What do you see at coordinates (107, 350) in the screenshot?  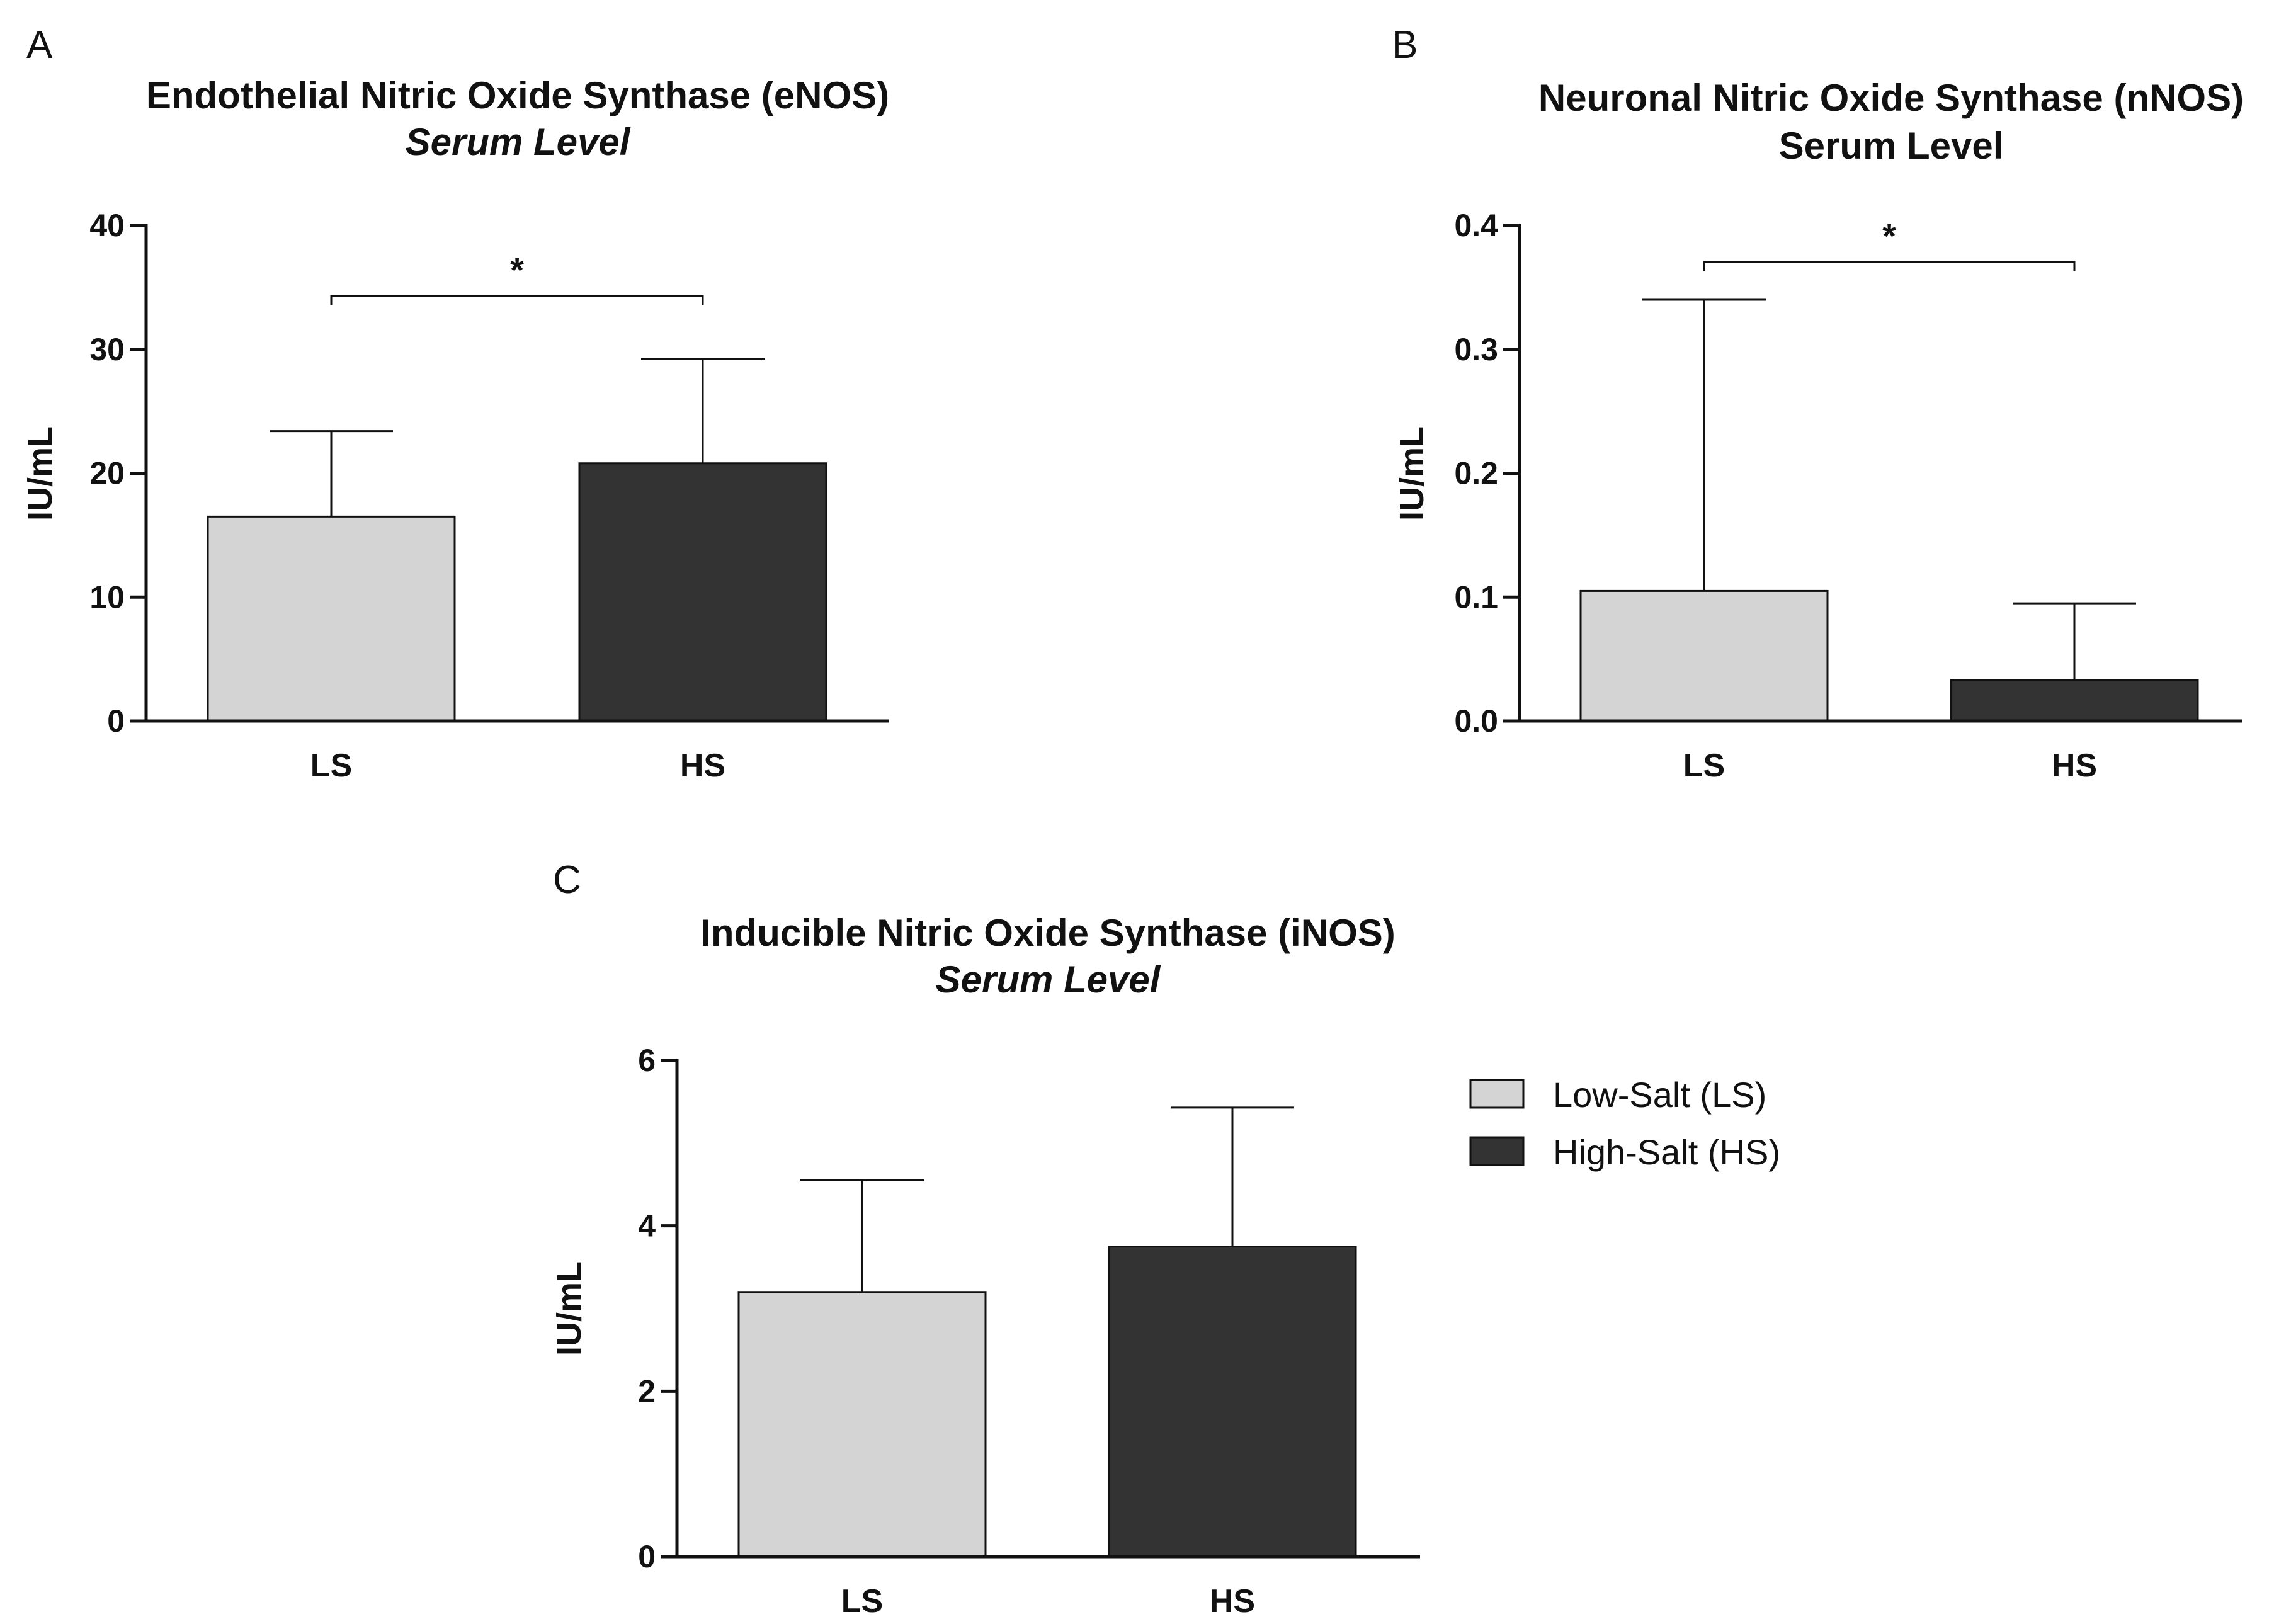 I see `panel-a-ytick-label: 30` at bounding box center [107, 350].